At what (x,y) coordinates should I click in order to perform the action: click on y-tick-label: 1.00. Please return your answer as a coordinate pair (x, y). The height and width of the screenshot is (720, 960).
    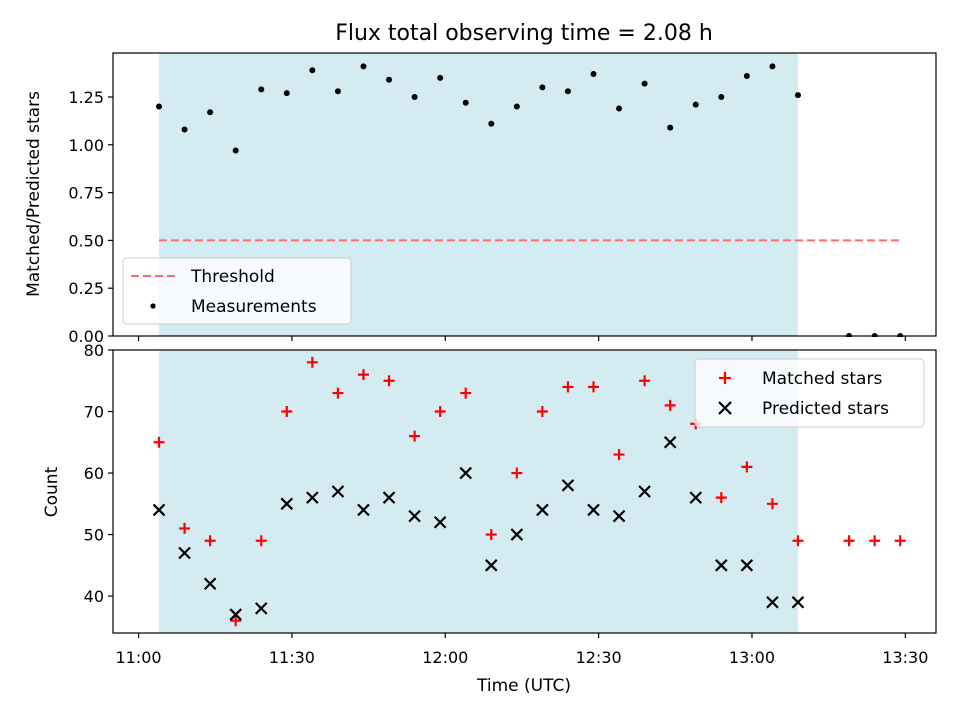
    Looking at the image, I should click on (86, 145).